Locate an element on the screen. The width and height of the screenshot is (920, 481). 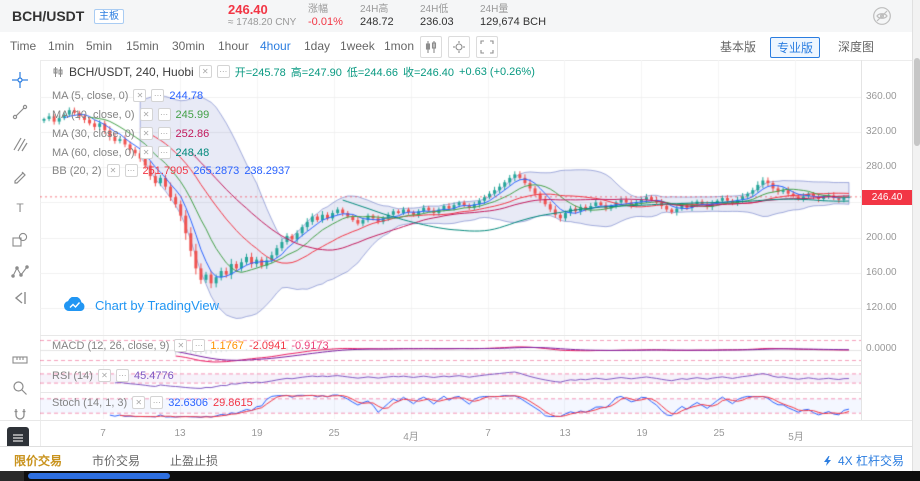
bb-upper-value: 265.2873 is located at coordinates (216, 170).